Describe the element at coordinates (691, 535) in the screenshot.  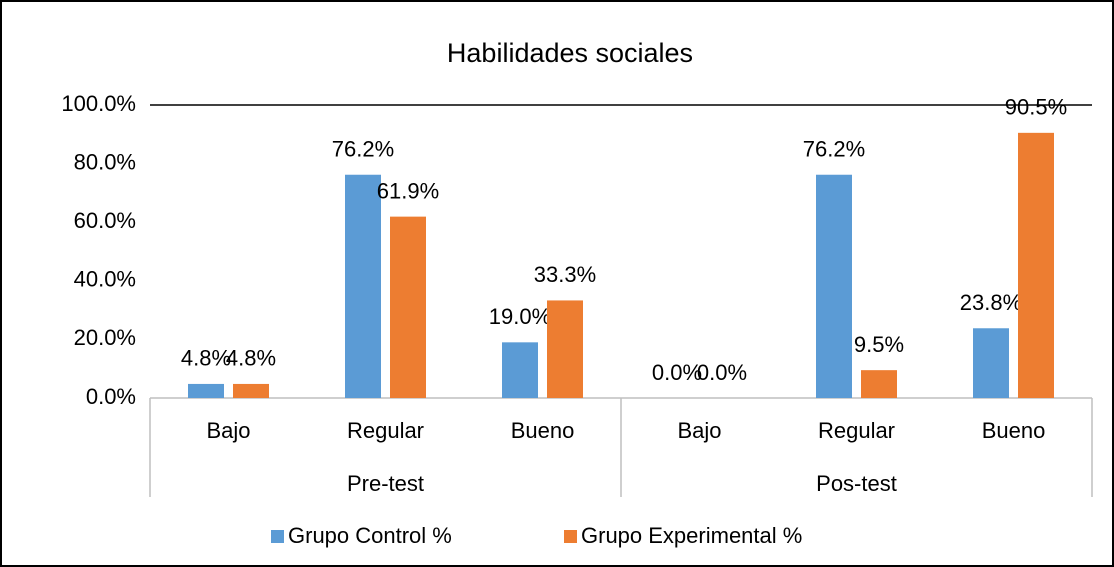
I see `legend-label: Grupo Experimental %` at that location.